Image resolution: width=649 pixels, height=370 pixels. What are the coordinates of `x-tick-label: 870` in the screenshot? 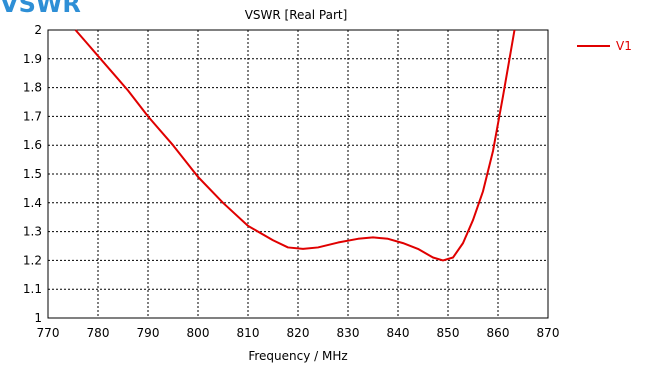 It's located at (548, 333).